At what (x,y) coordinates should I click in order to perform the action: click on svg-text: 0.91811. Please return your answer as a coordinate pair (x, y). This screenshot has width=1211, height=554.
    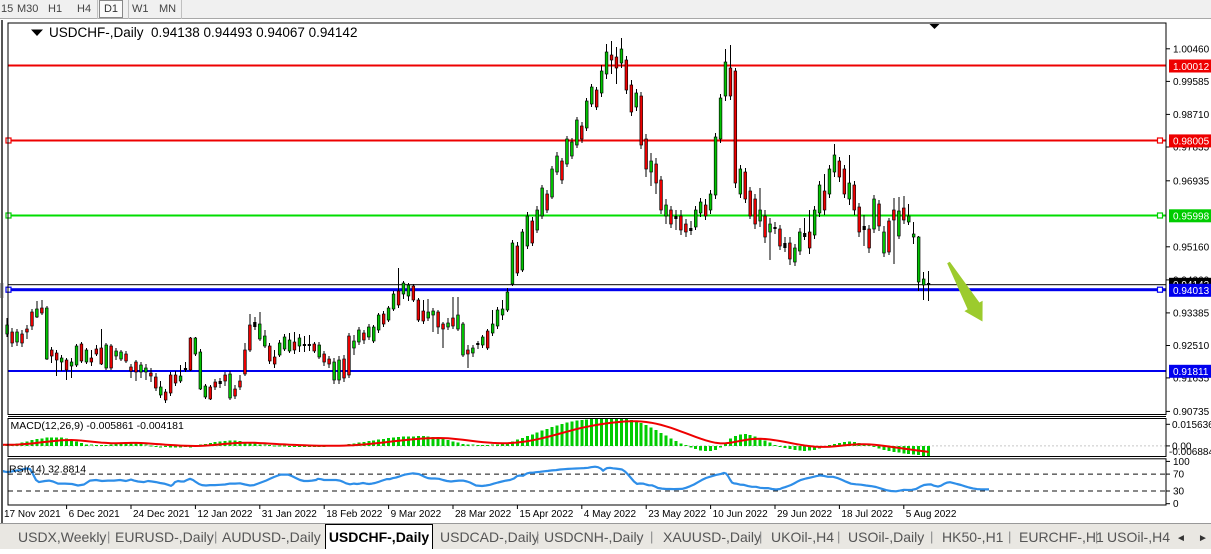
    Looking at the image, I should click on (1191, 372).